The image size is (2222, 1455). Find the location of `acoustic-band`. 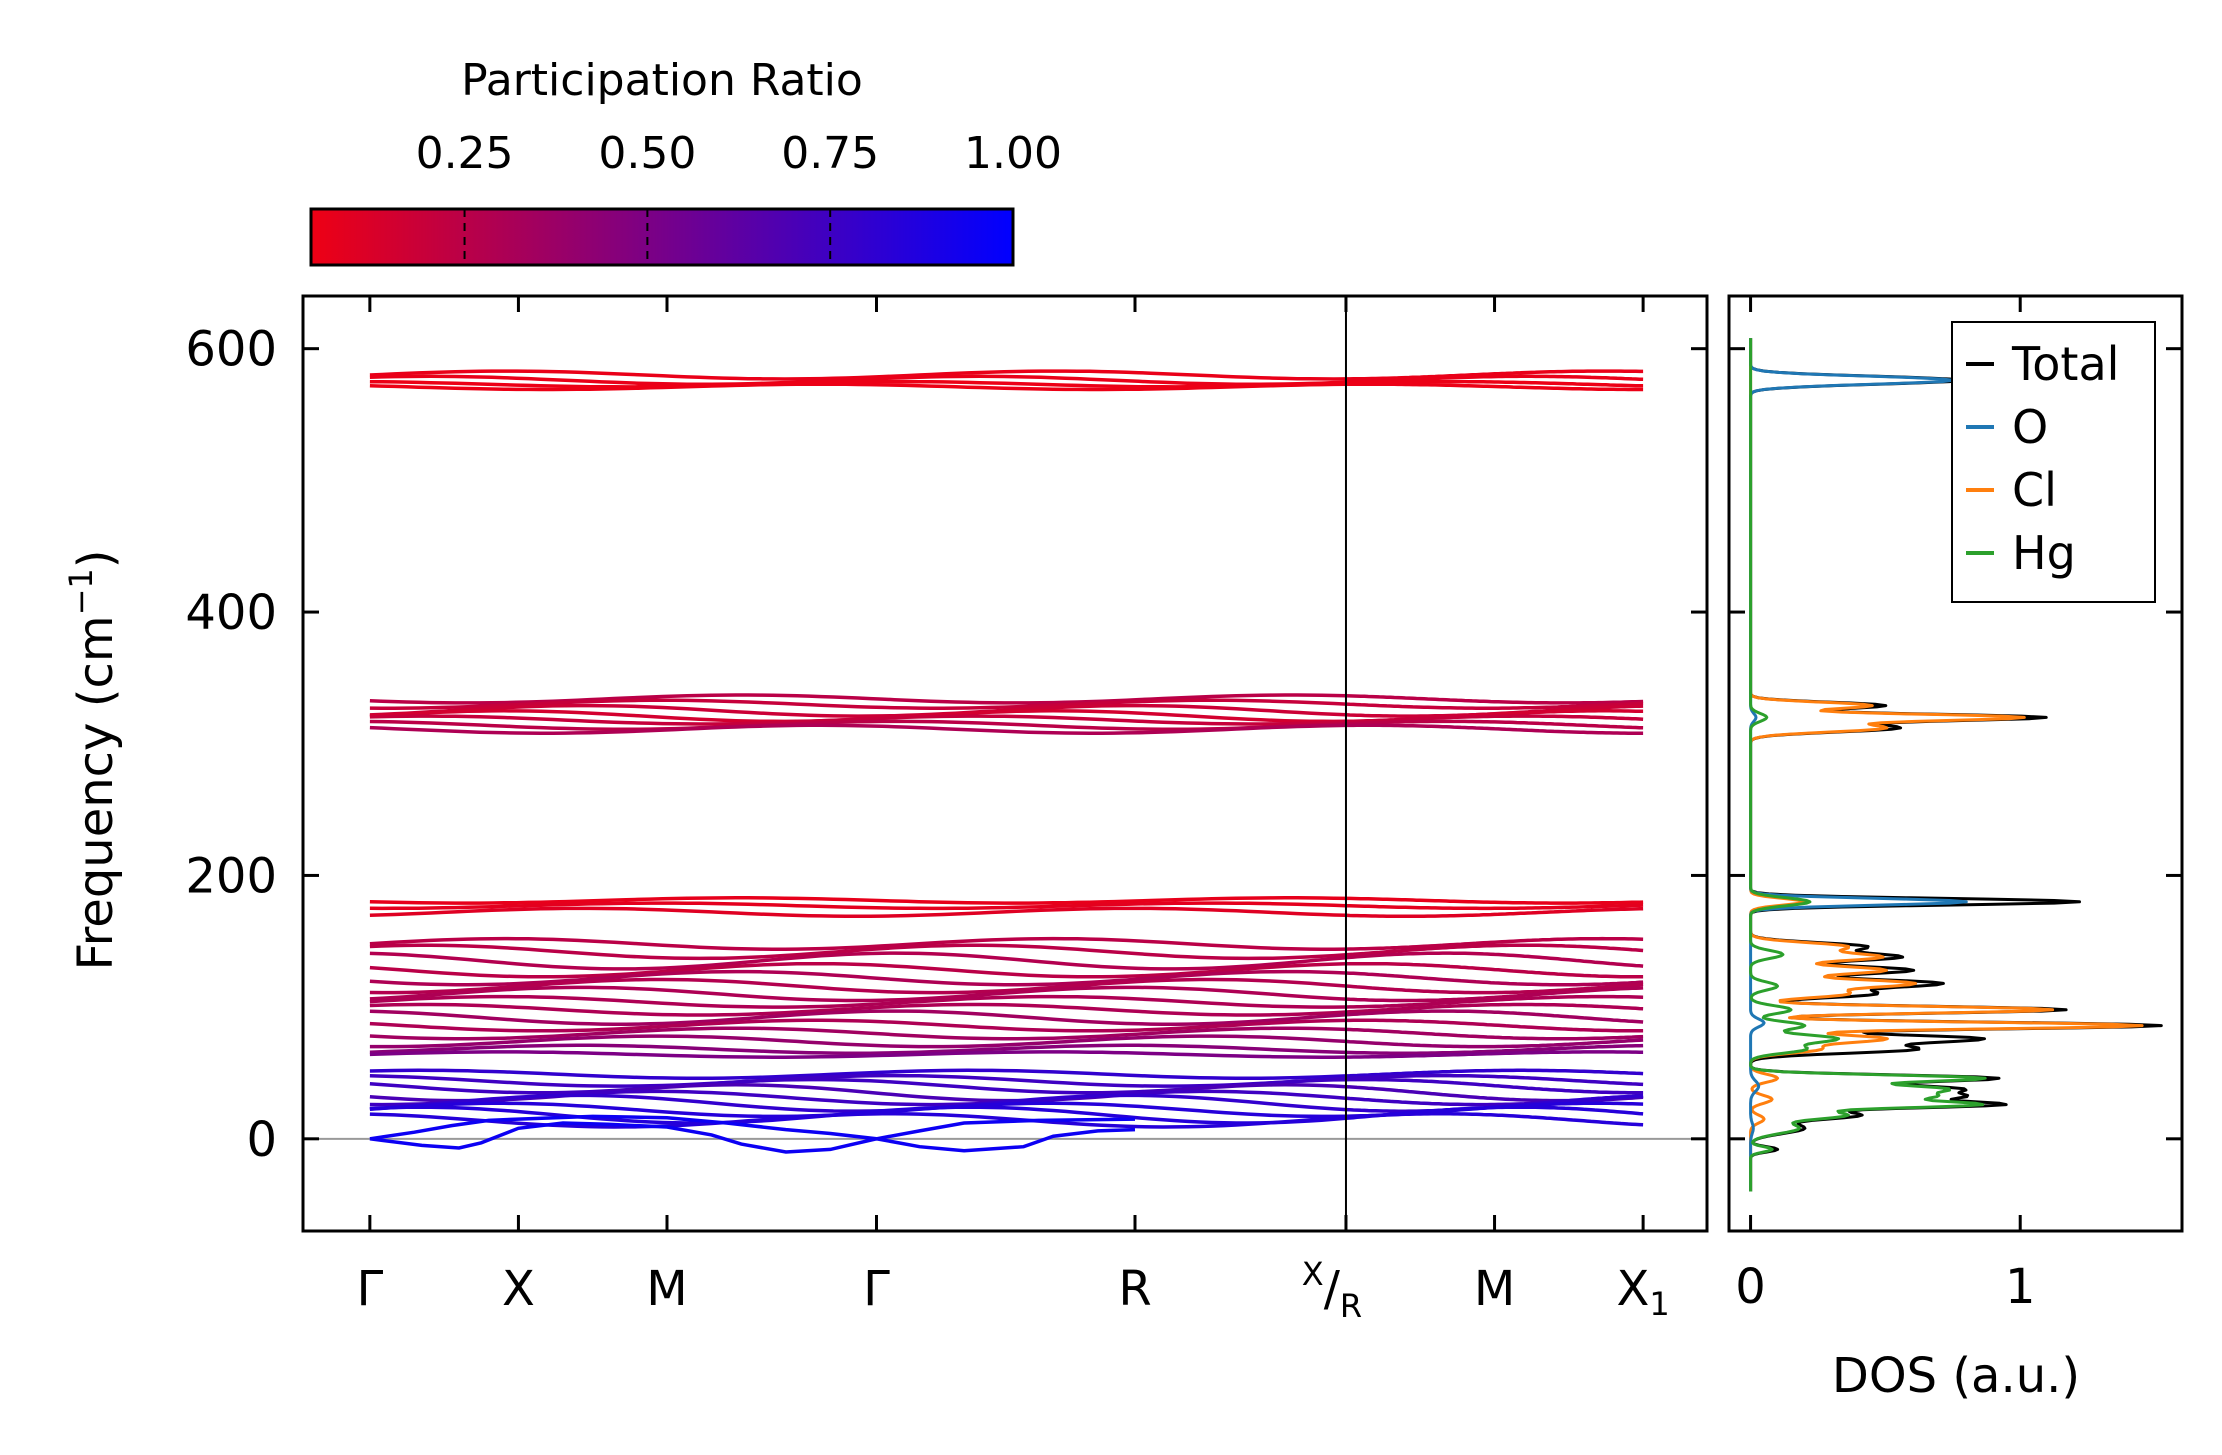

acoustic-band is located at coordinates (752, 1127).